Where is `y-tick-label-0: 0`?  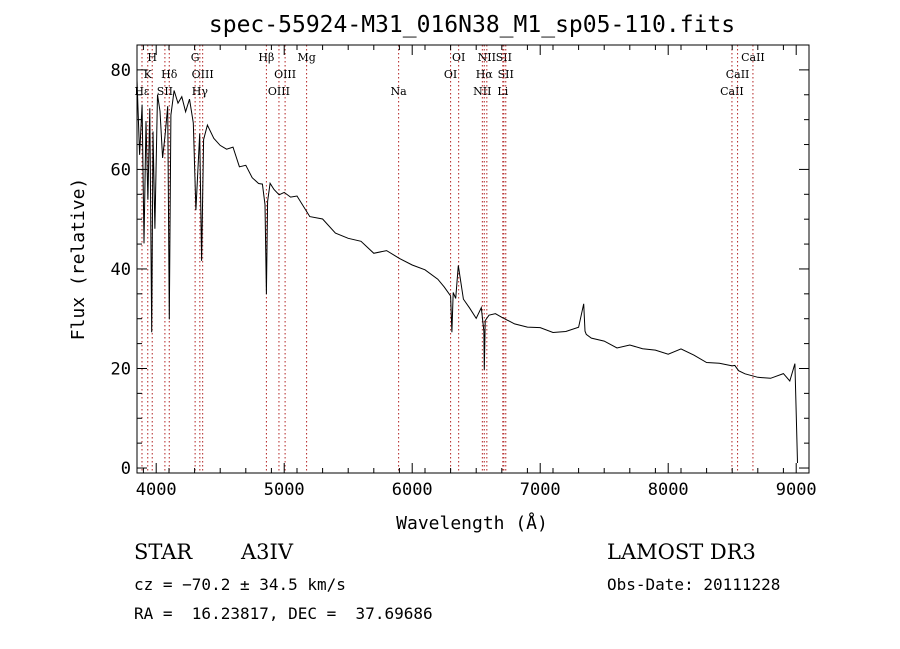
y-tick-label-0: 0 is located at coordinates (126, 469).